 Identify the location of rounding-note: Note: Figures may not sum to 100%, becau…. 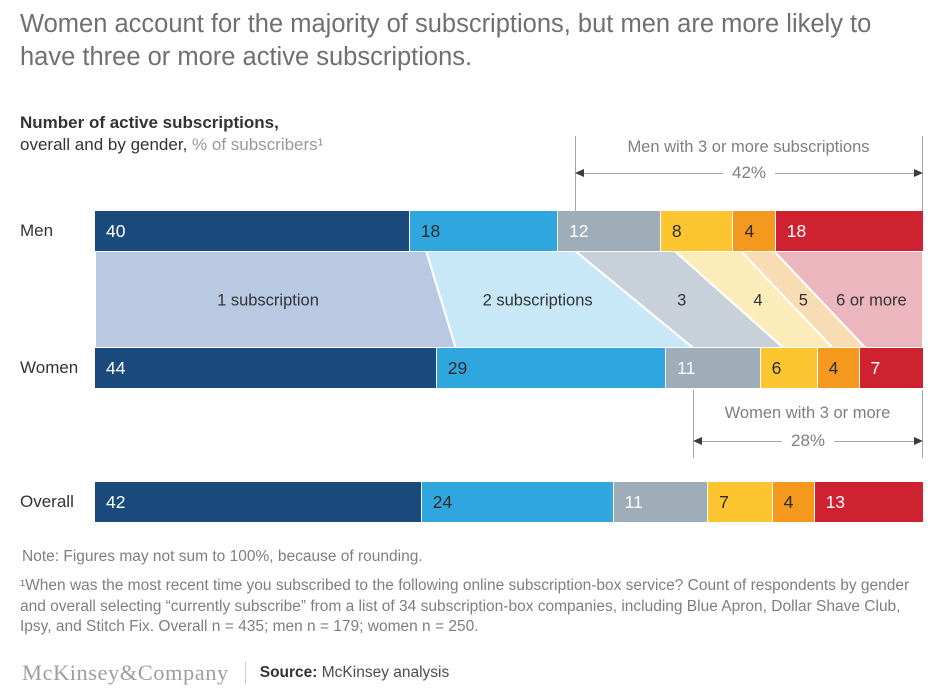
(222, 556).